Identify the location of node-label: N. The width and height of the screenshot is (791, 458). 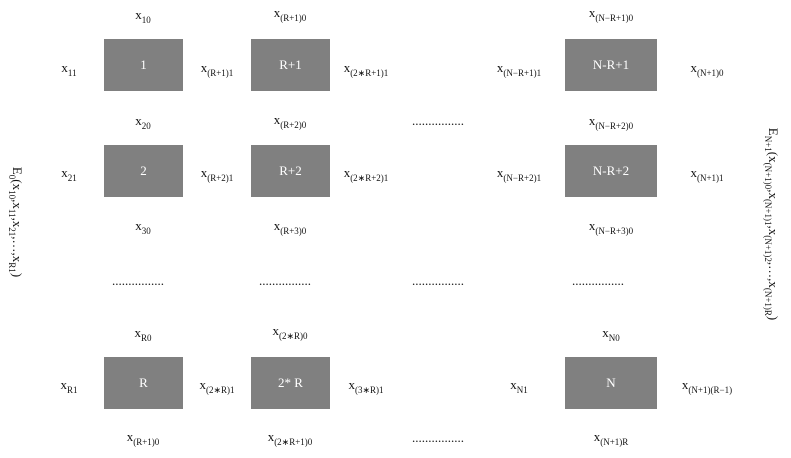
(611, 382).